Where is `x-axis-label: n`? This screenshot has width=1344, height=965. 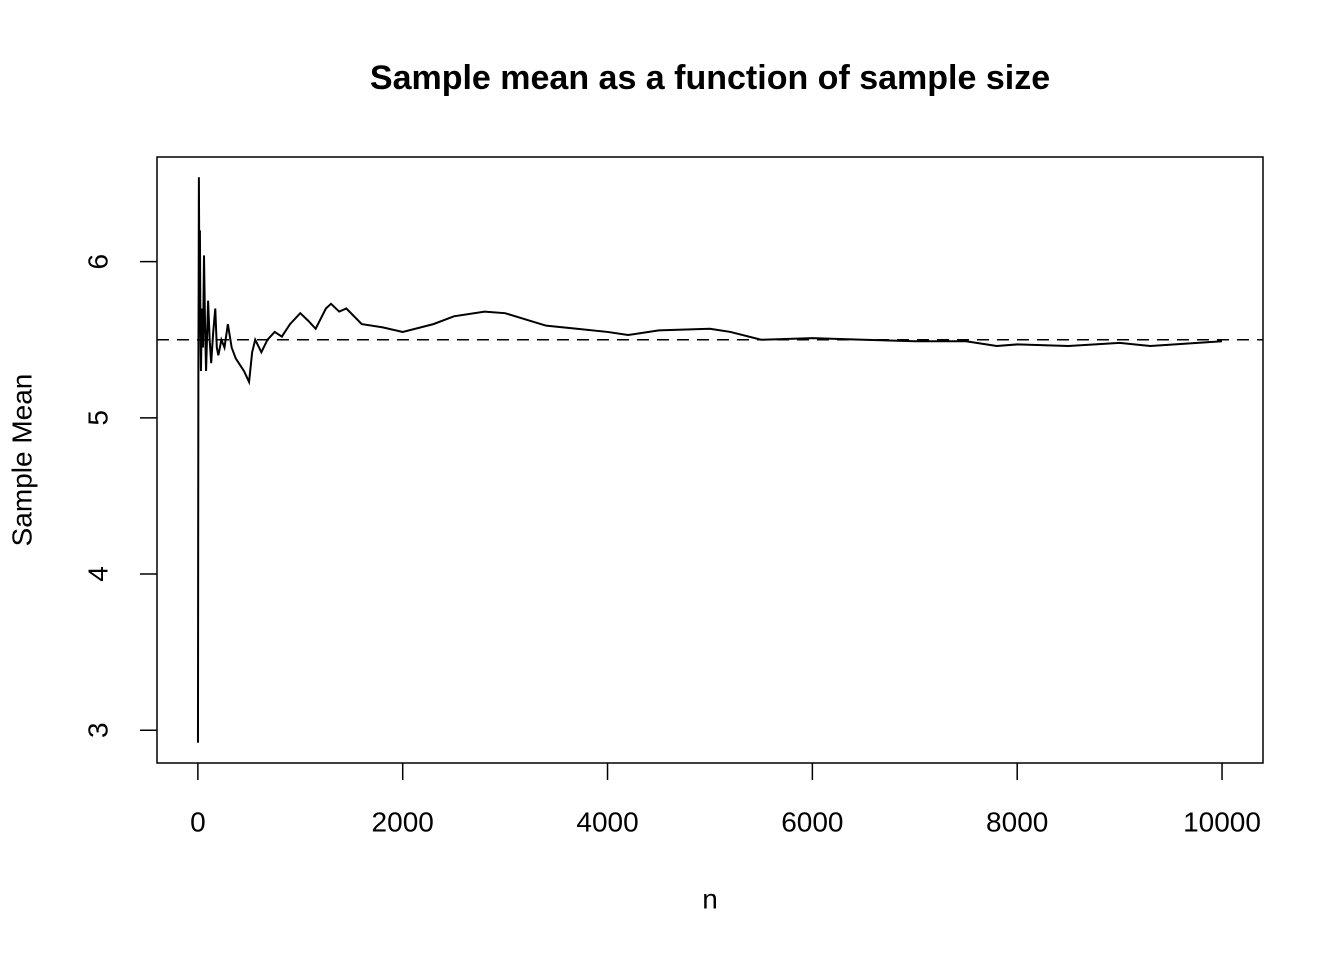 x-axis-label: n is located at coordinates (710, 898).